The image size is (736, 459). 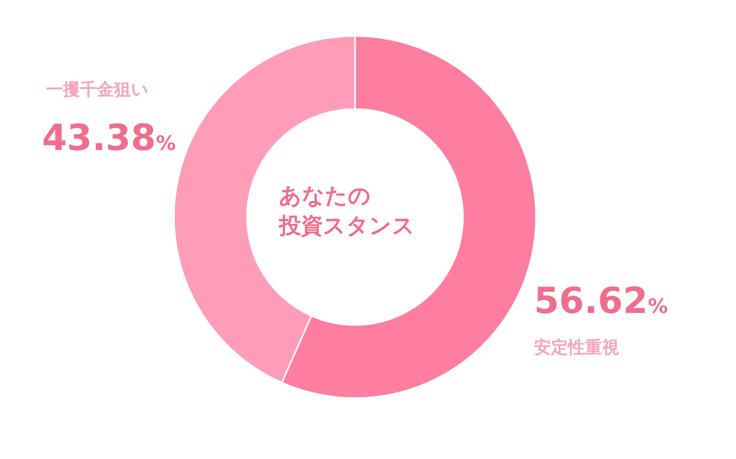 I want to click on text: 投資スタンス, so click(x=346, y=226).